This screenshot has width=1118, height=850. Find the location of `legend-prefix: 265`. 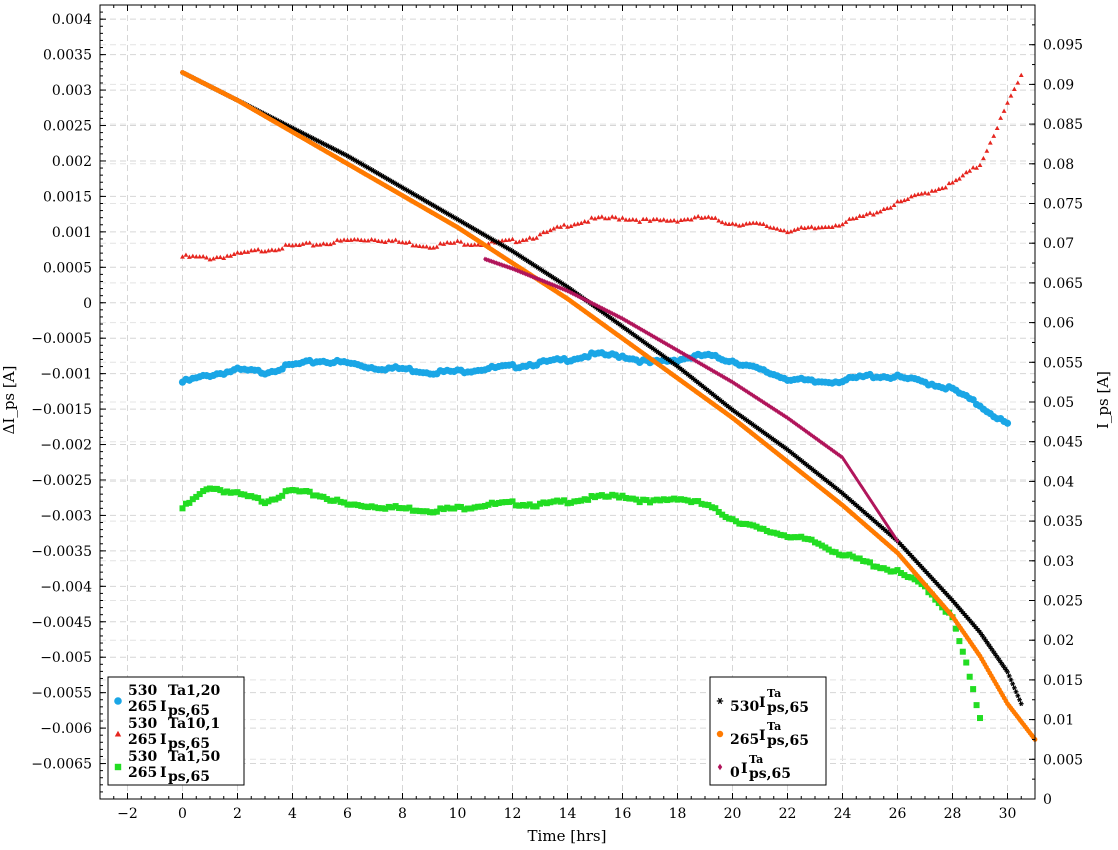

legend-prefix: 265 is located at coordinates (744, 740).